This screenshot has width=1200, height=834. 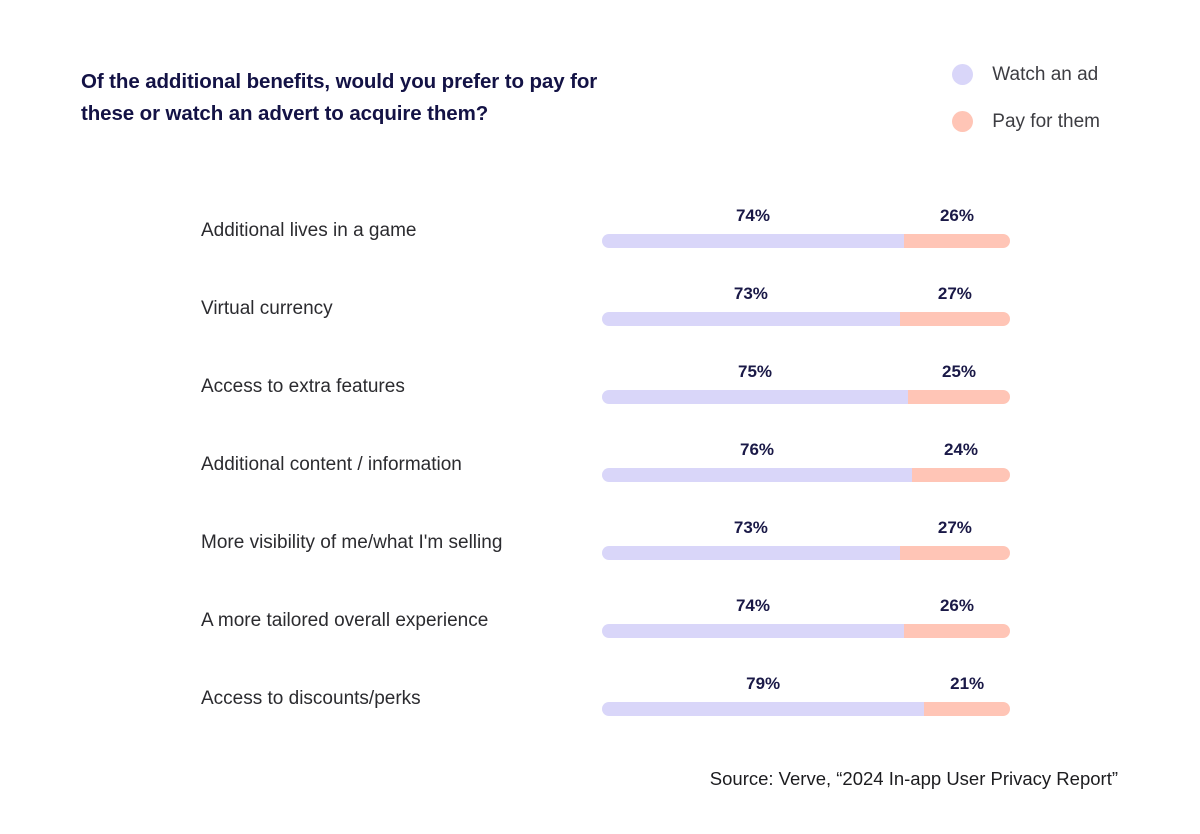 I want to click on table-row: Additional lives in a game 74% 26%, so click(x=600, y=235).